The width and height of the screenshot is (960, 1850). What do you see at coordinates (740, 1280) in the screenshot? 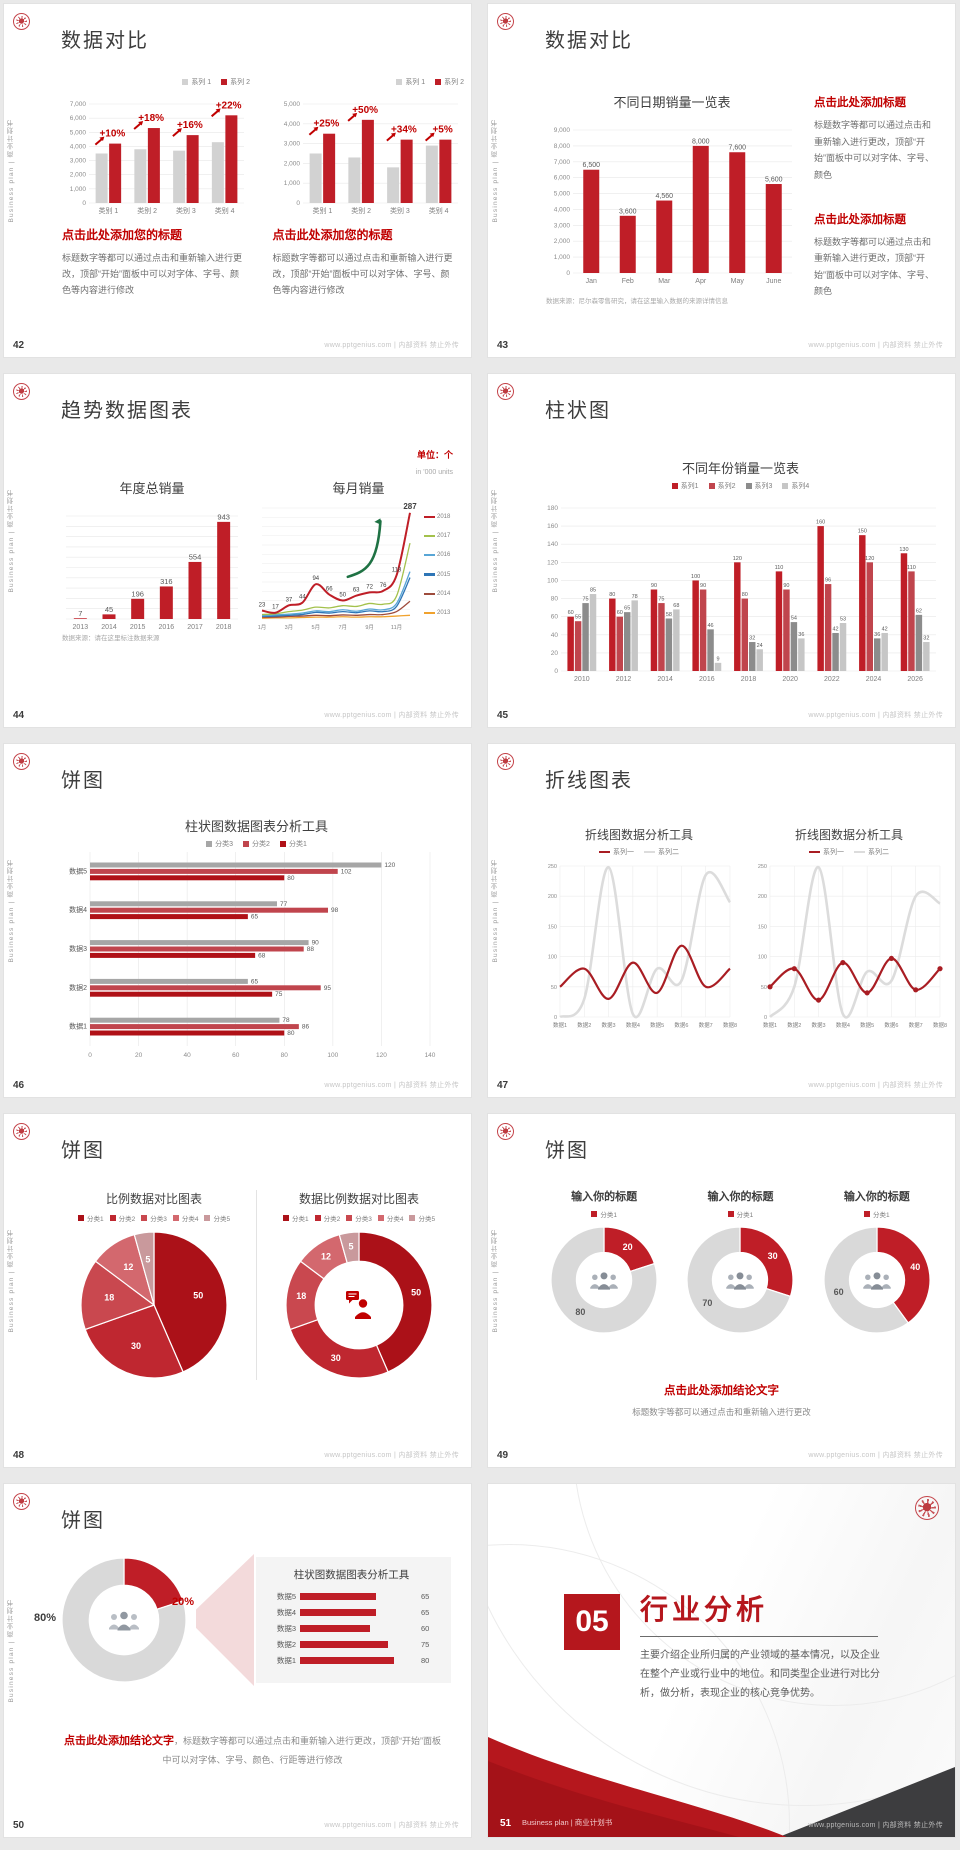
I see `donut-chart: 30 70` at bounding box center [740, 1280].